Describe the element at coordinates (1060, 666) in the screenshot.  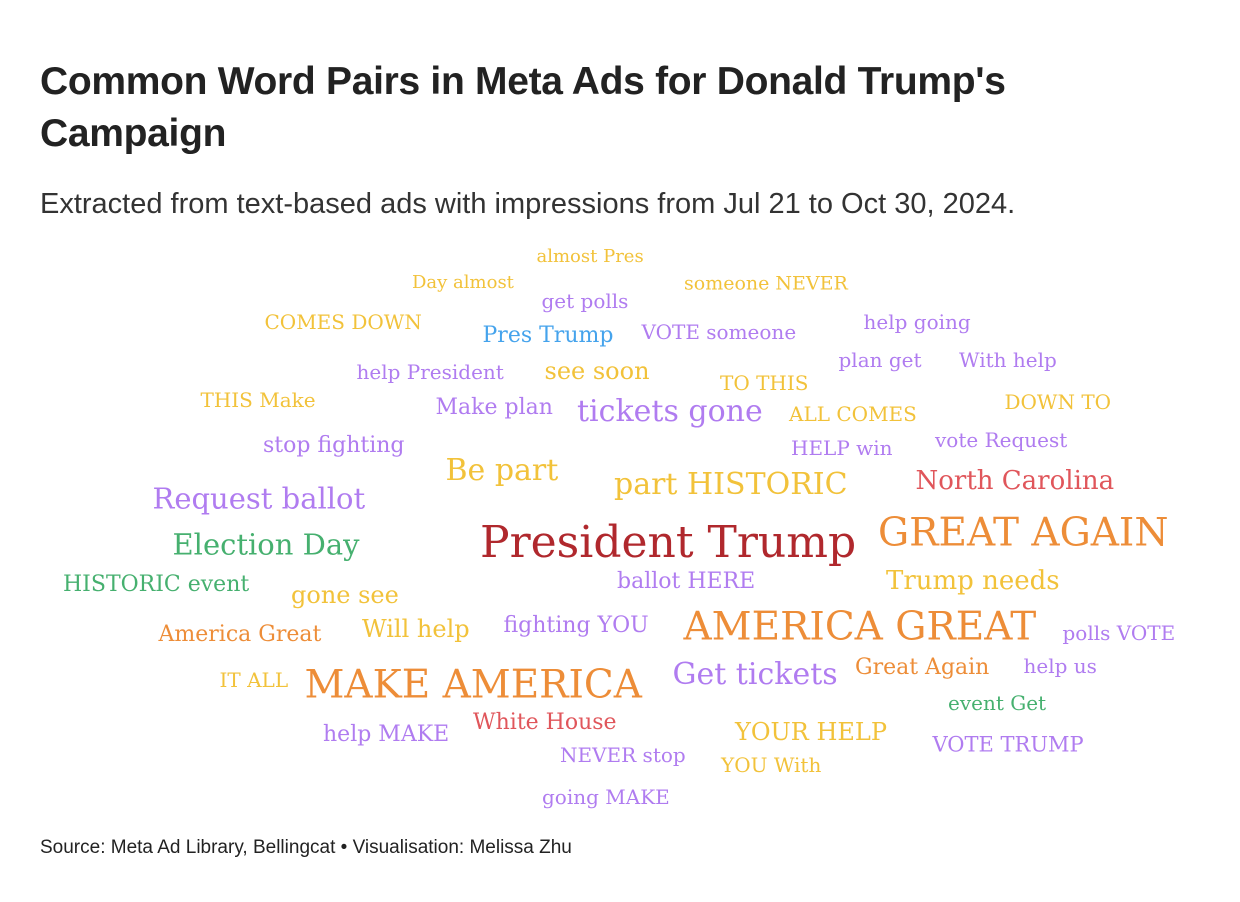
I see `word-help-us: help us` at that location.